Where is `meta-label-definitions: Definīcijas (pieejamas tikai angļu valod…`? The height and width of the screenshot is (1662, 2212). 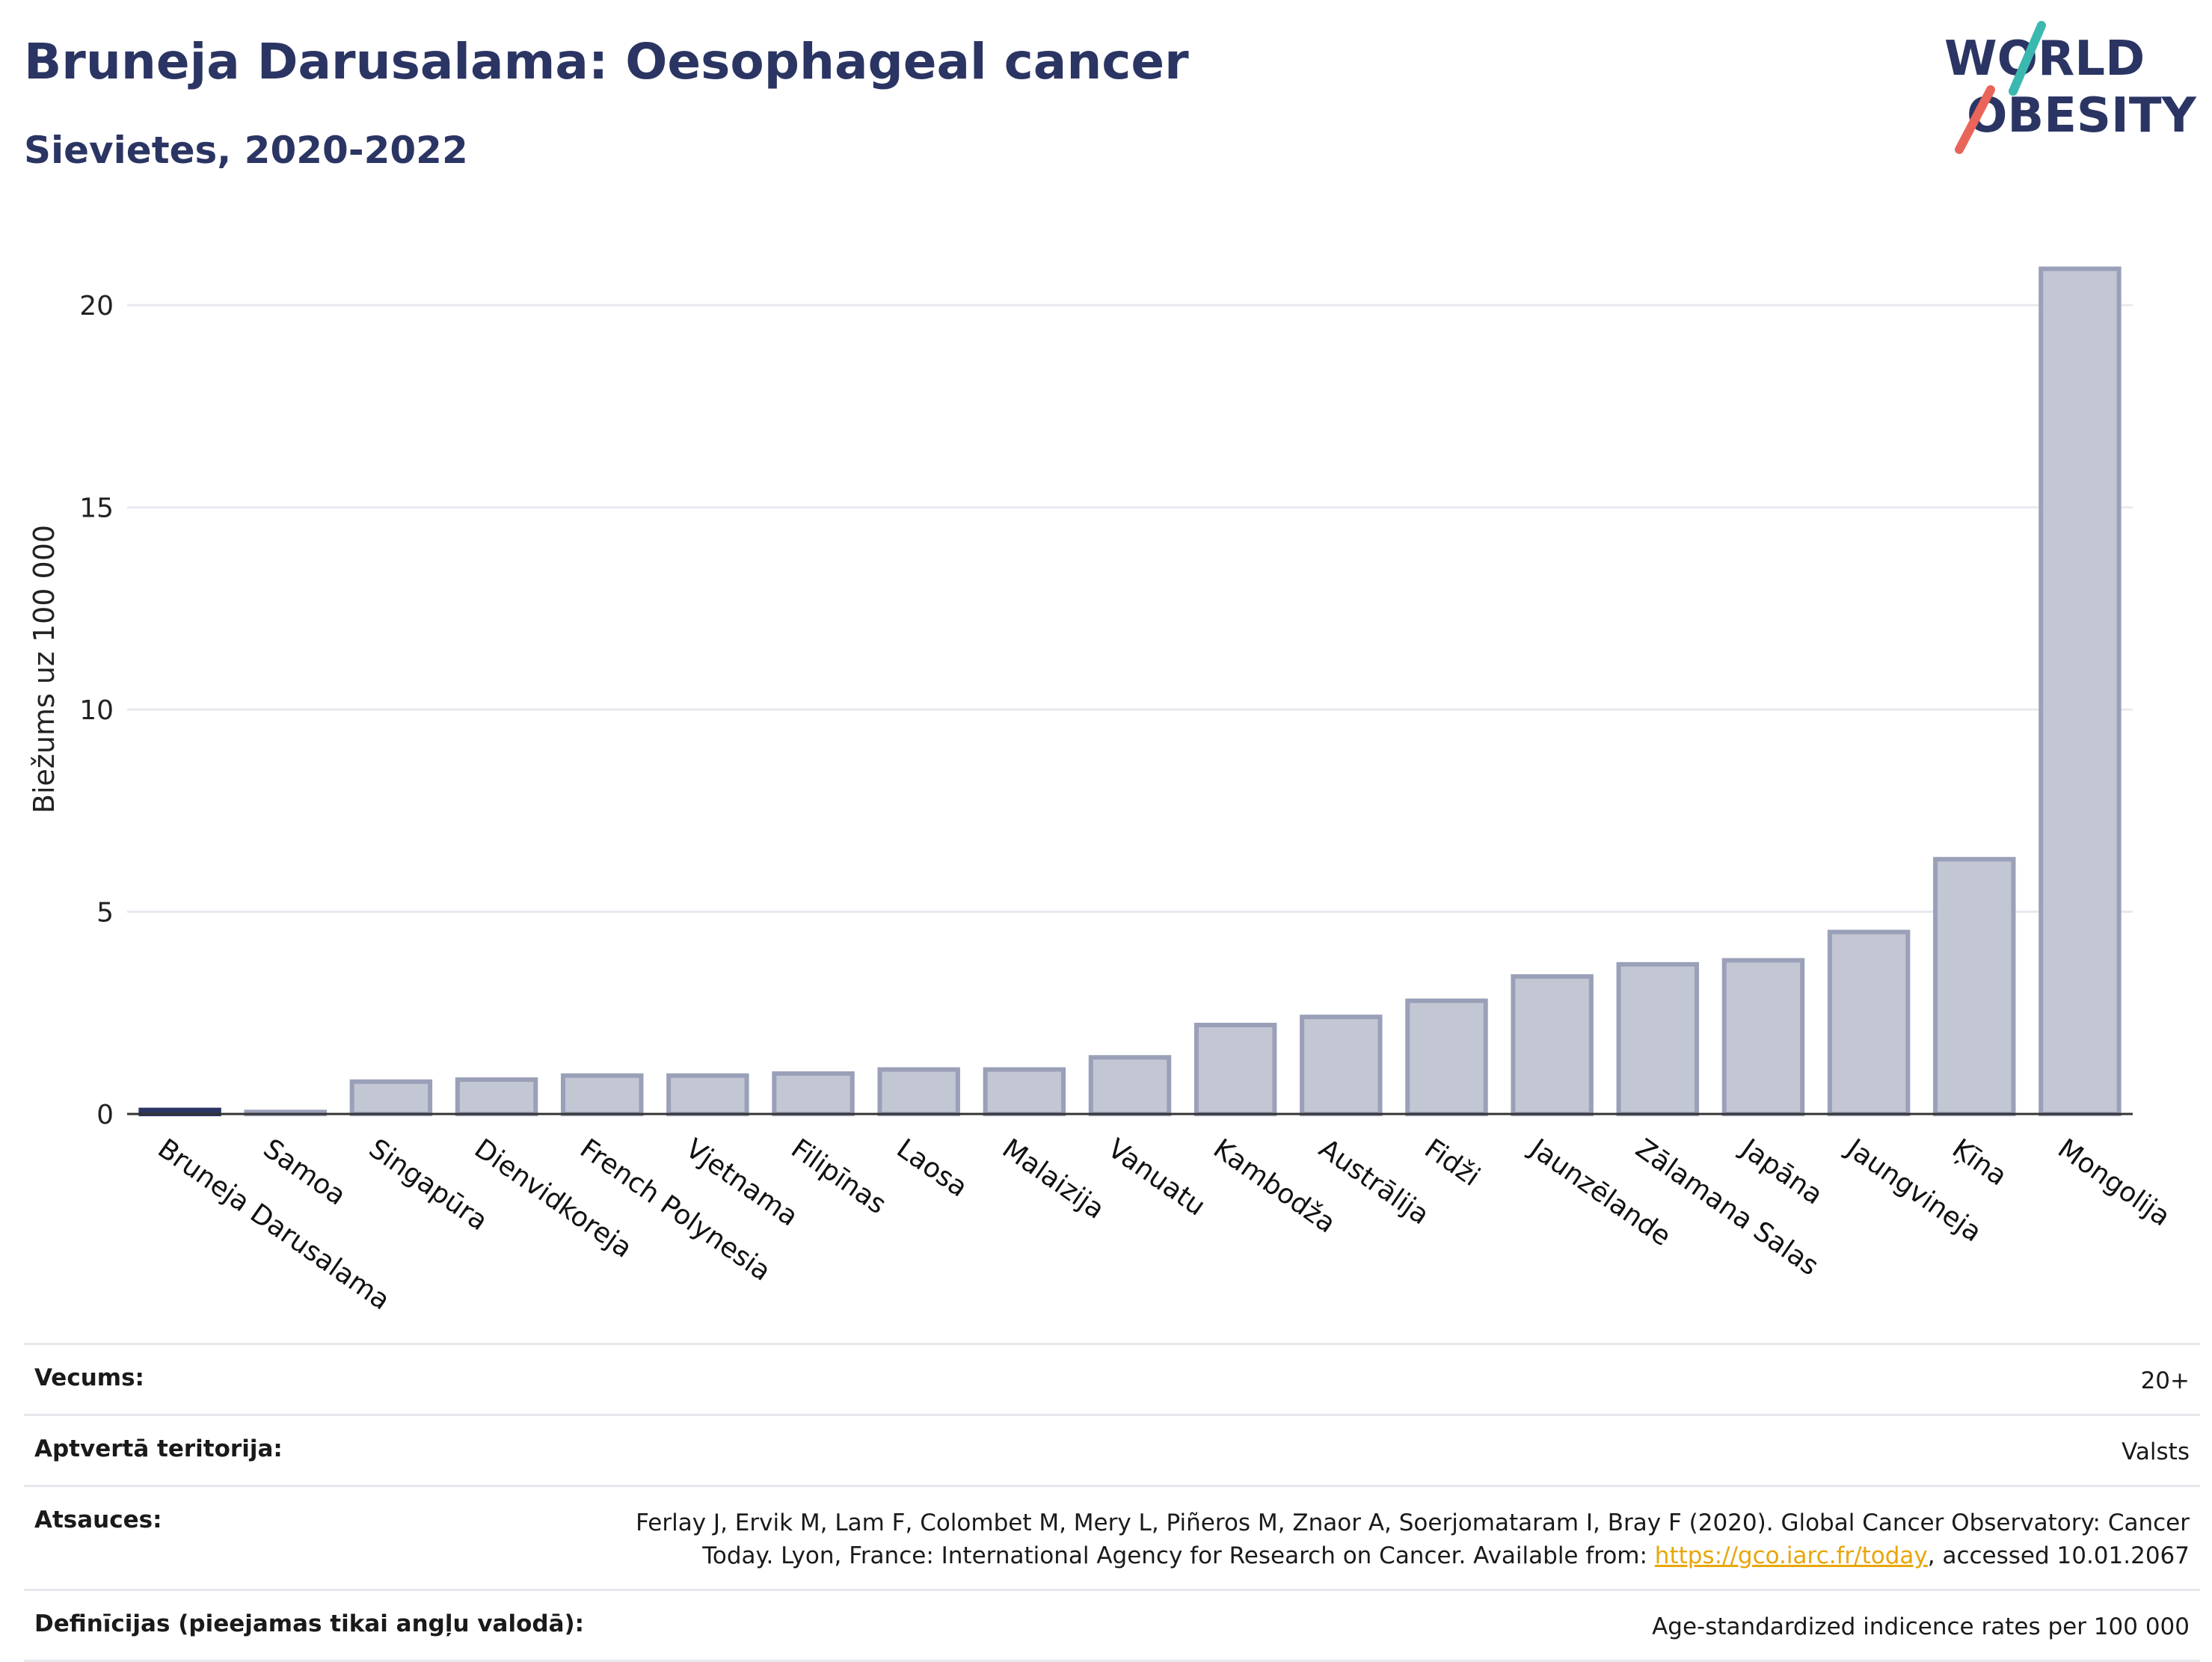 meta-label-definitions: Definīcijas (pieejamas tikai angļu valod… is located at coordinates (309, 1623).